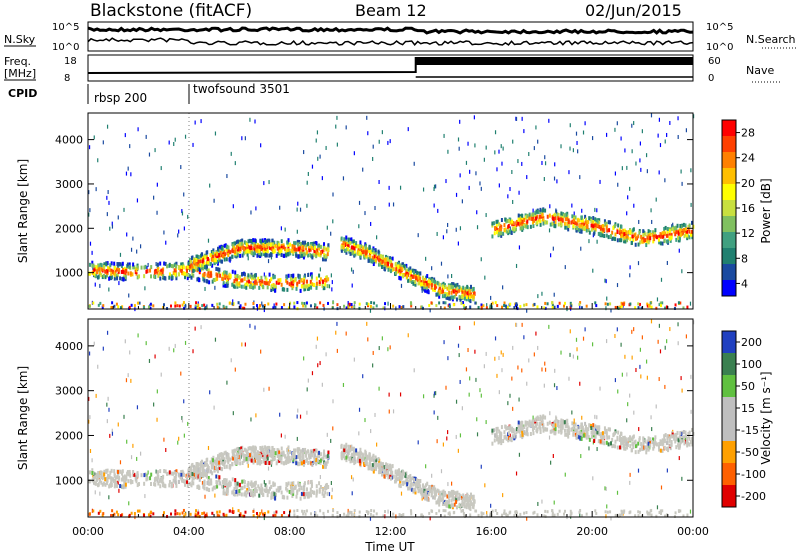  I want to click on nave-tick-top: 60, so click(714, 61).